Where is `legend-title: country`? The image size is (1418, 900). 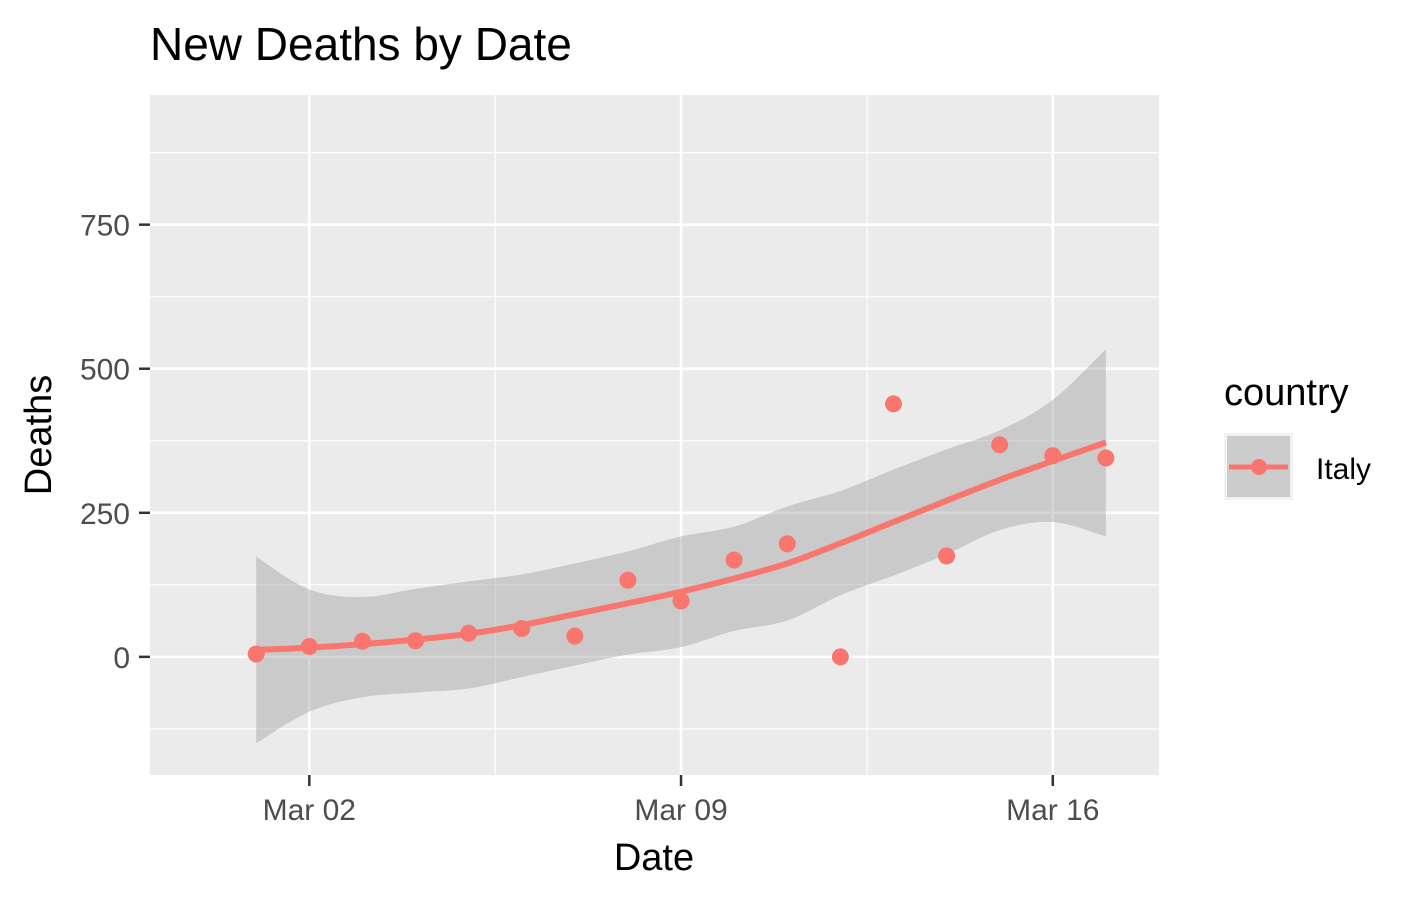
legend-title: country is located at coordinates (1286, 393).